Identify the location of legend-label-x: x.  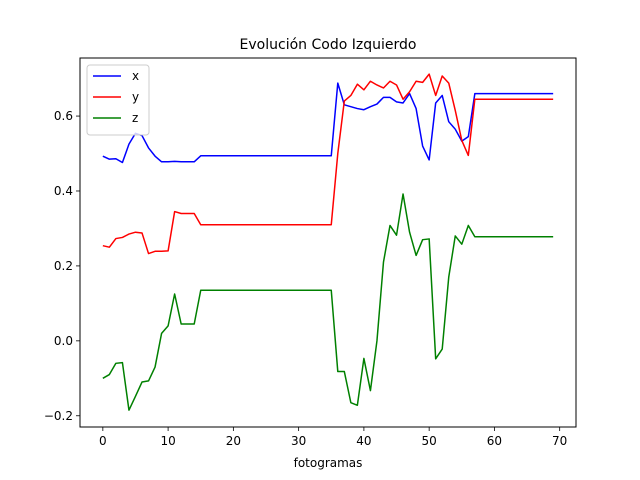
(135, 76).